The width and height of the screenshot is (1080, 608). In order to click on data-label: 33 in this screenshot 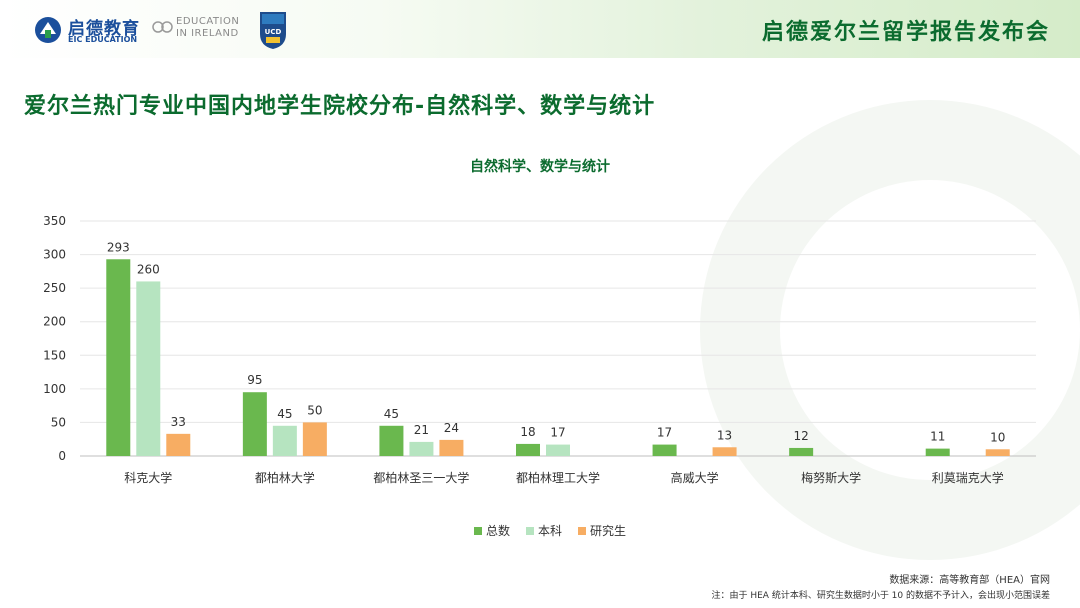, I will do `click(178, 422)`.